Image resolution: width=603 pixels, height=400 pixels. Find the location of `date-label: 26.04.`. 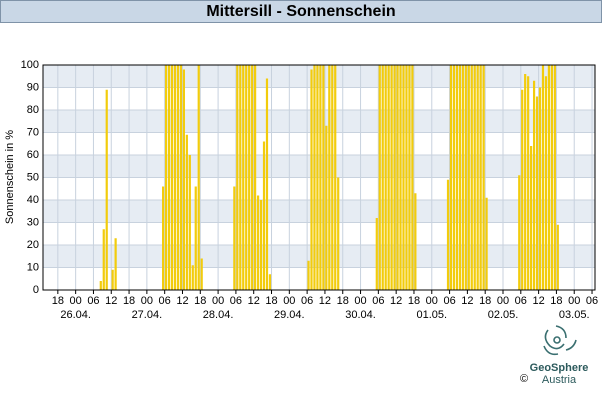

date-label: 26.04. is located at coordinates (75, 315).